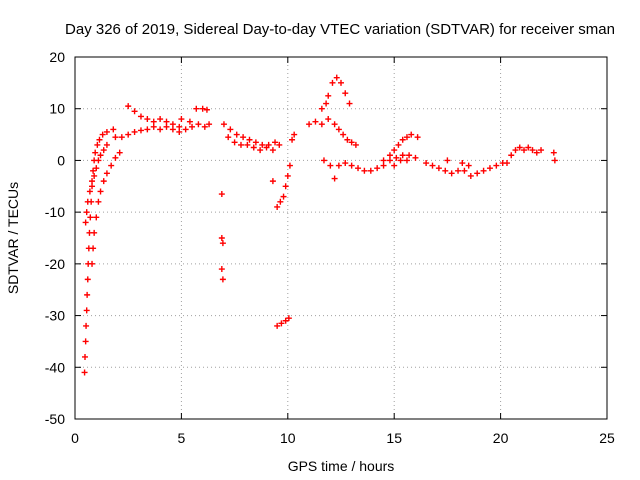 This screenshot has width=640, height=480. What do you see at coordinates (182, 438) in the screenshot?
I see `x-tick-label: 5` at bounding box center [182, 438].